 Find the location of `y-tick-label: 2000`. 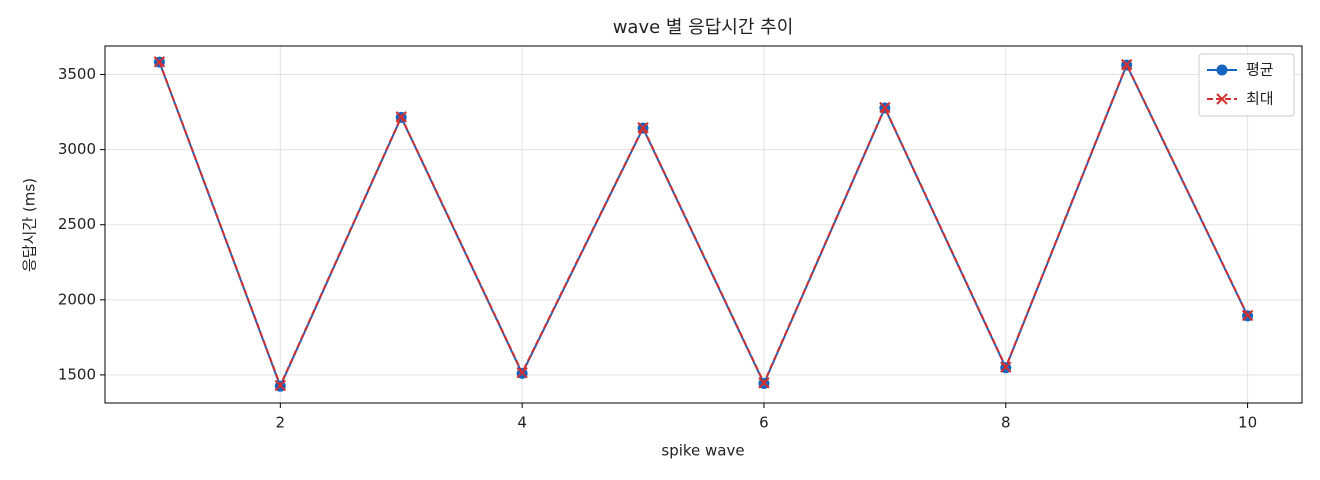

y-tick-label: 2000 is located at coordinates (77, 299).